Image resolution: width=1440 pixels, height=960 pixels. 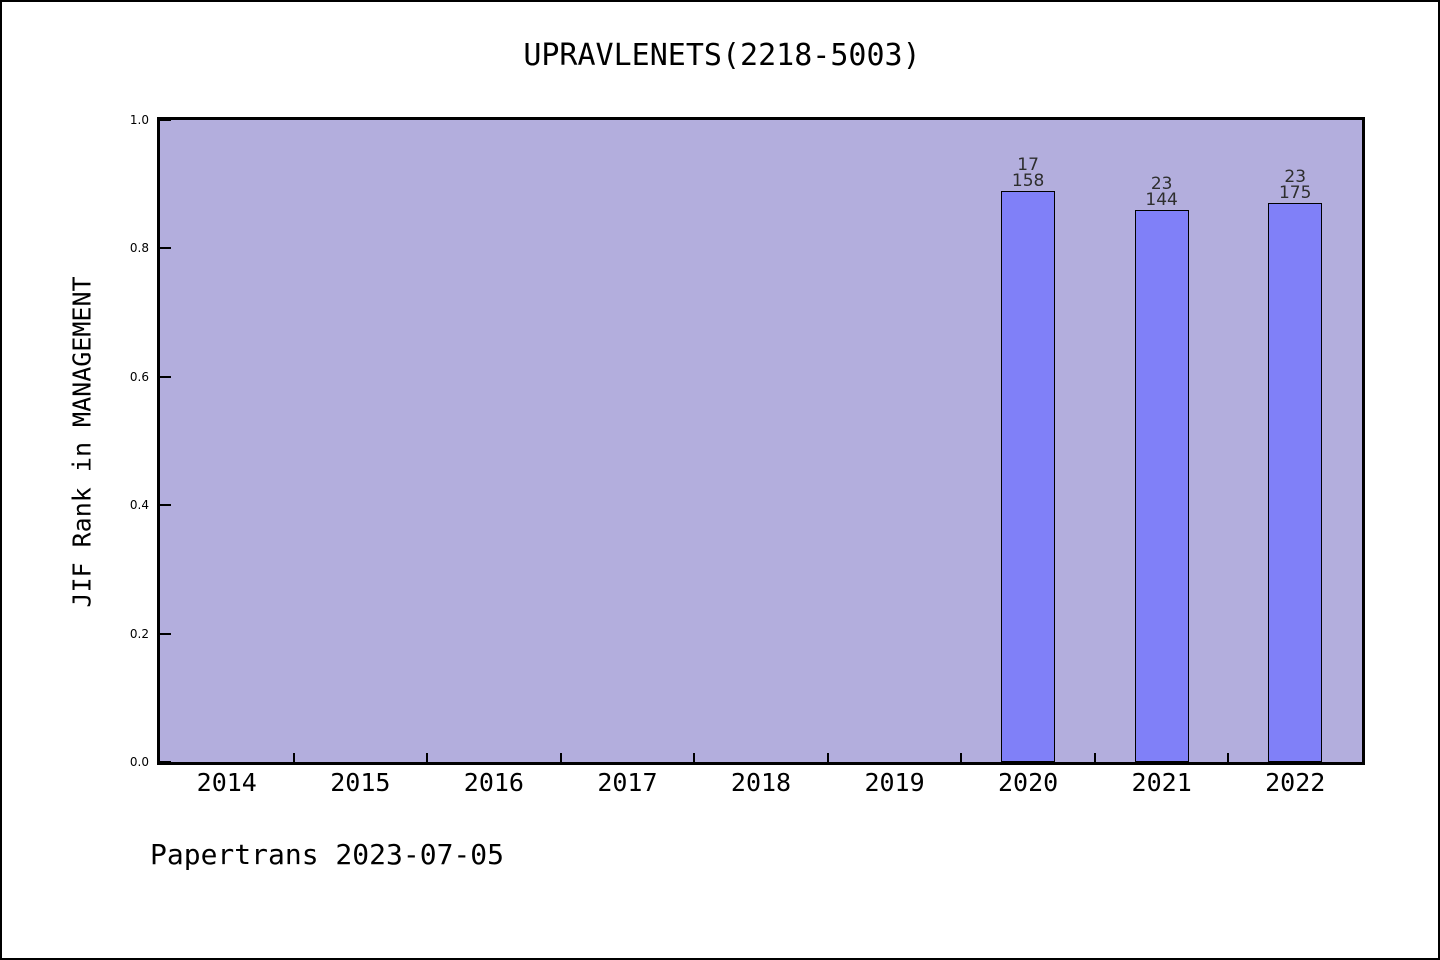 I want to click on bar-2021, so click(x=1161, y=485).